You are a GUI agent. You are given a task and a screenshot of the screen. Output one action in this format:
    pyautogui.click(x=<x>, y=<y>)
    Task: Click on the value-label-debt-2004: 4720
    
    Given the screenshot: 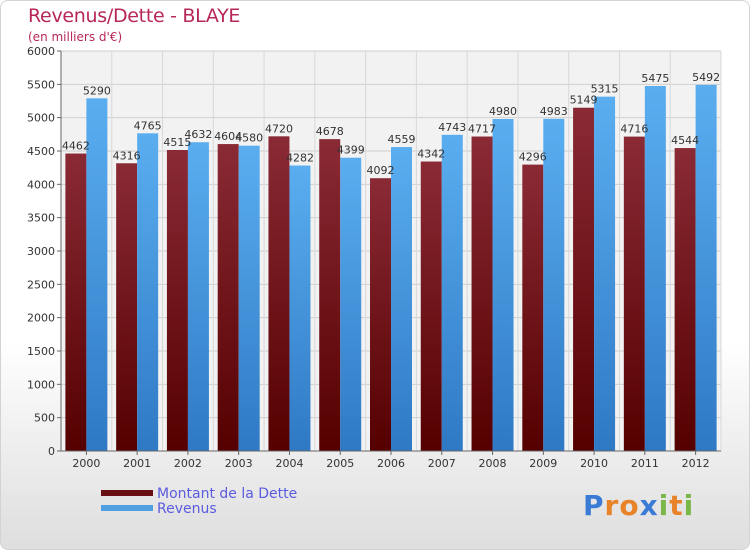 What is the action you would take?
    pyautogui.click(x=279, y=128)
    